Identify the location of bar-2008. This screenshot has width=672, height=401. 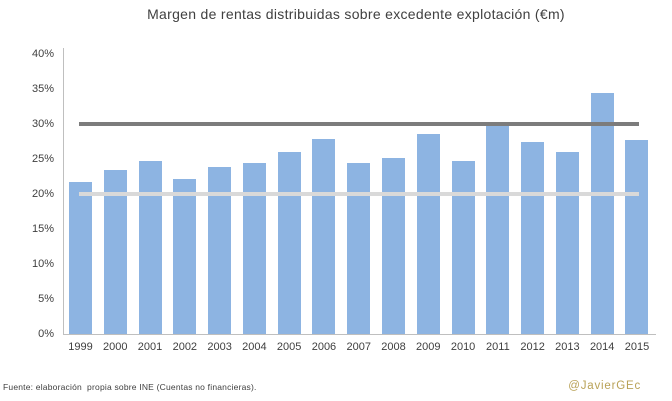
(394, 245).